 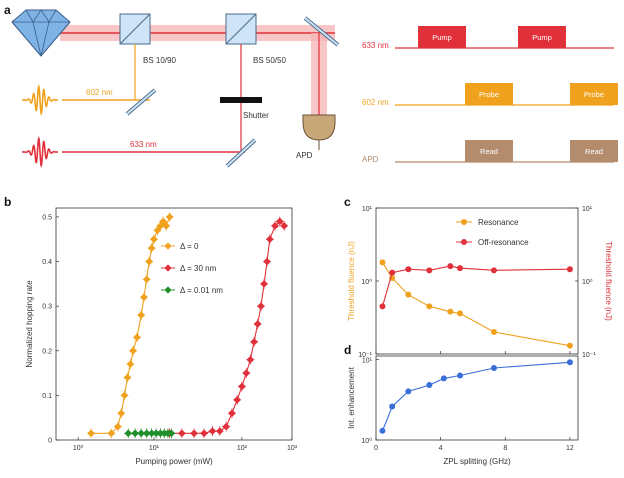 What do you see at coordinates (7, 10) in the screenshot?
I see `panel-letter-a: a` at bounding box center [7, 10].